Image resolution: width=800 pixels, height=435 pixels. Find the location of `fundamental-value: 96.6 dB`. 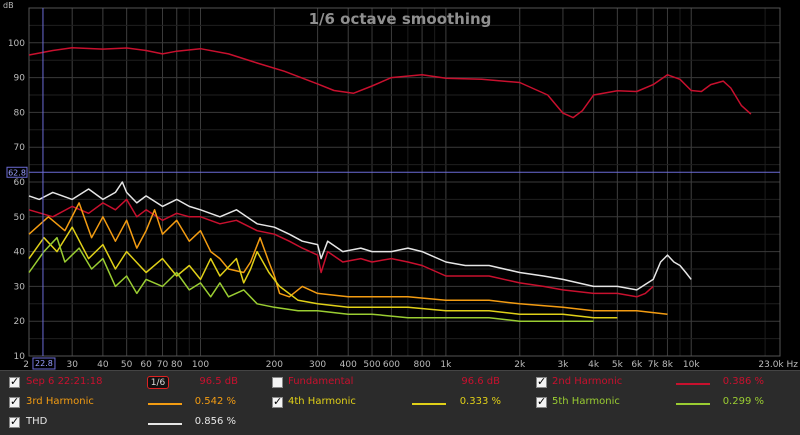

fundamental-value: 96.6 dB is located at coordinates (480, 381).